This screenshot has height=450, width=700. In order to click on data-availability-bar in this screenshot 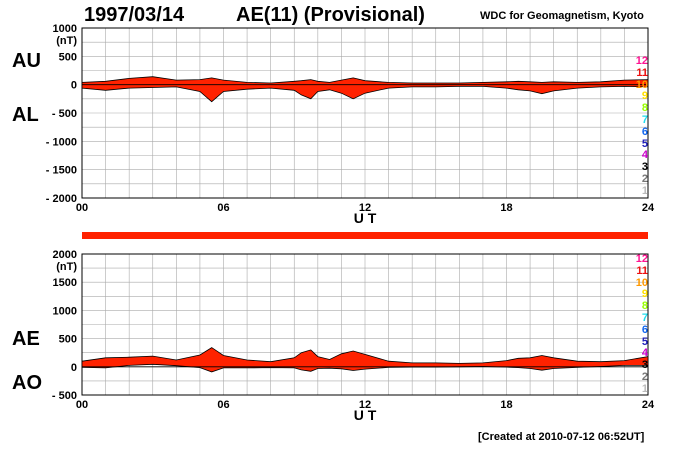, I will do `click(365, 235)`.